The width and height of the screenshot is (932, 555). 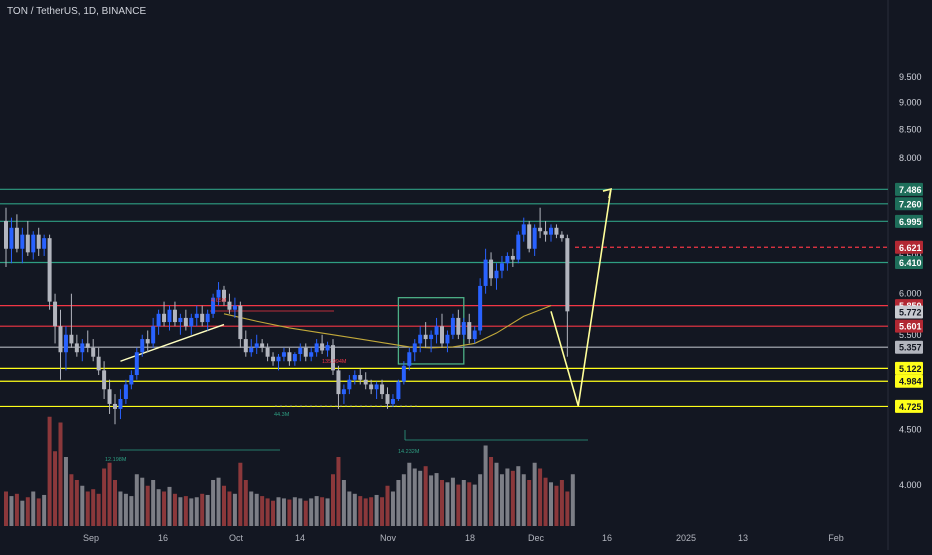 I want to click on time-tick-label: 13, so click(x=743, y=538).